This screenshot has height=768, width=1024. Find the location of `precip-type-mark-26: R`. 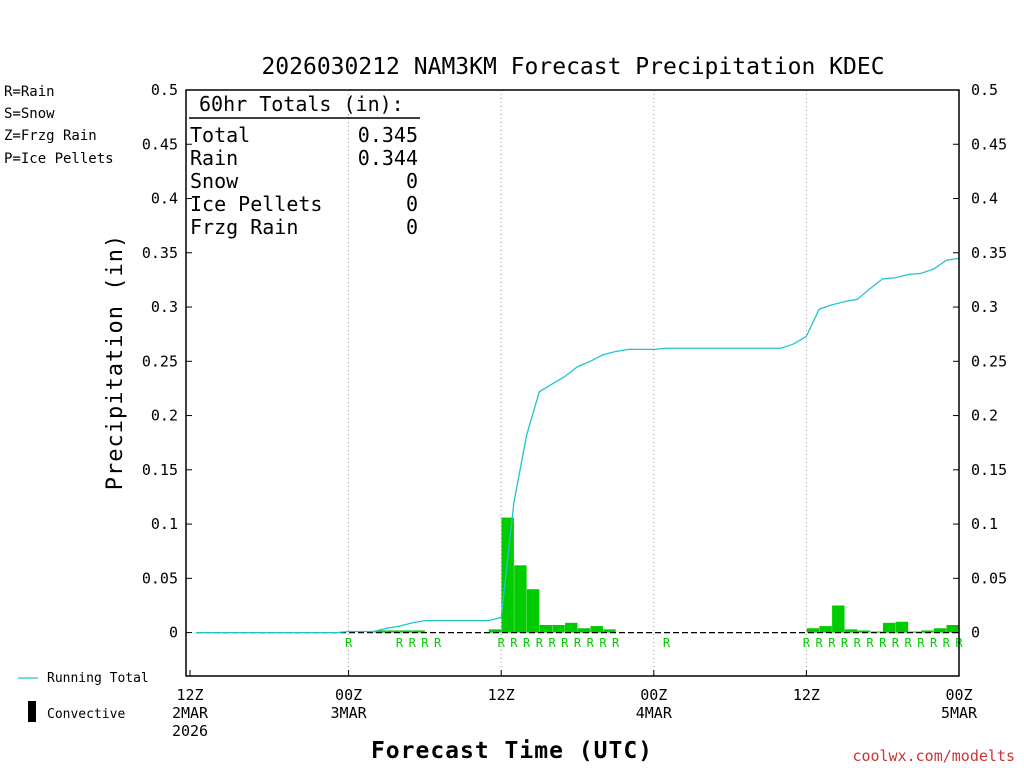

precip-type-mark-26: R is located at coordinates (934, 643).